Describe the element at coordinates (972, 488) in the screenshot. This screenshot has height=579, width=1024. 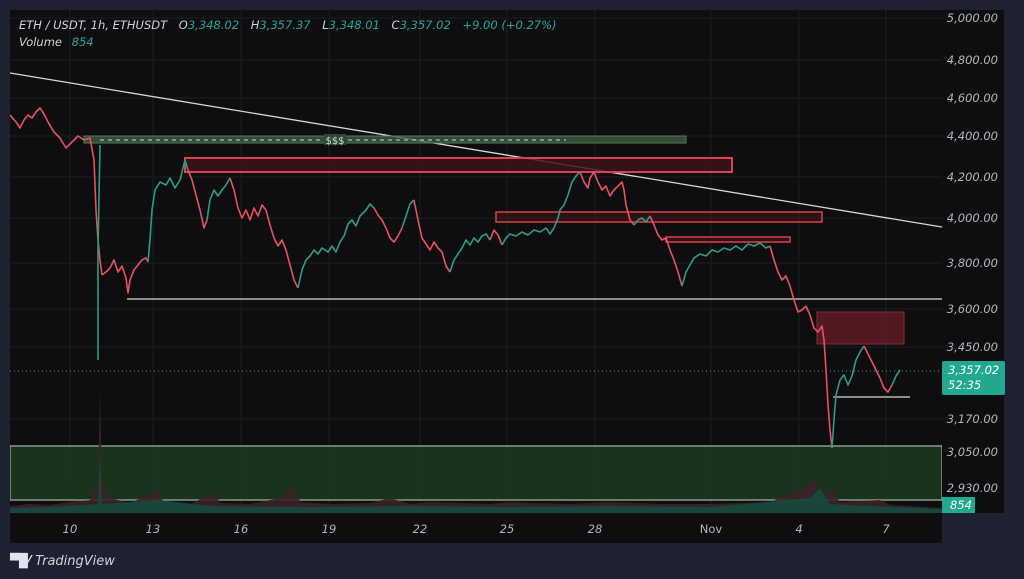
I see `price-tick: 2,930.00` at that location.